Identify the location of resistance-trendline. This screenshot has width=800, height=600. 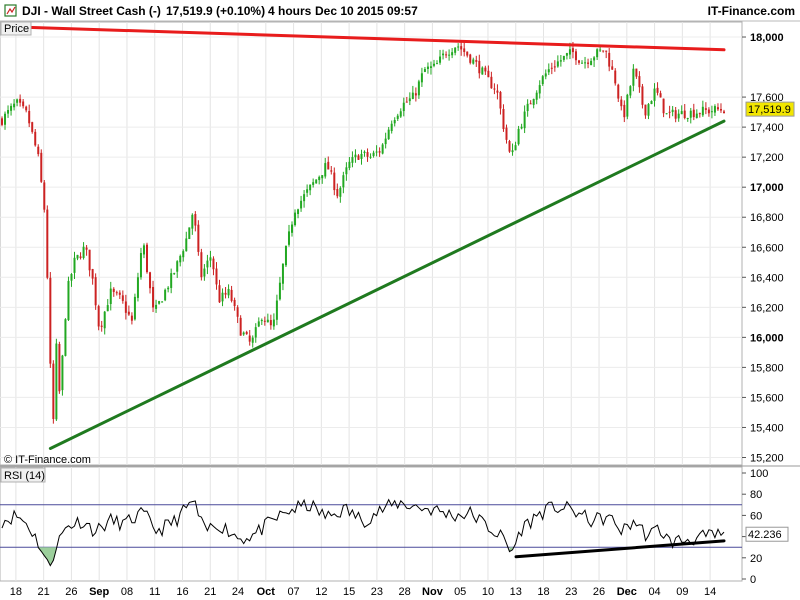
(363, 38).